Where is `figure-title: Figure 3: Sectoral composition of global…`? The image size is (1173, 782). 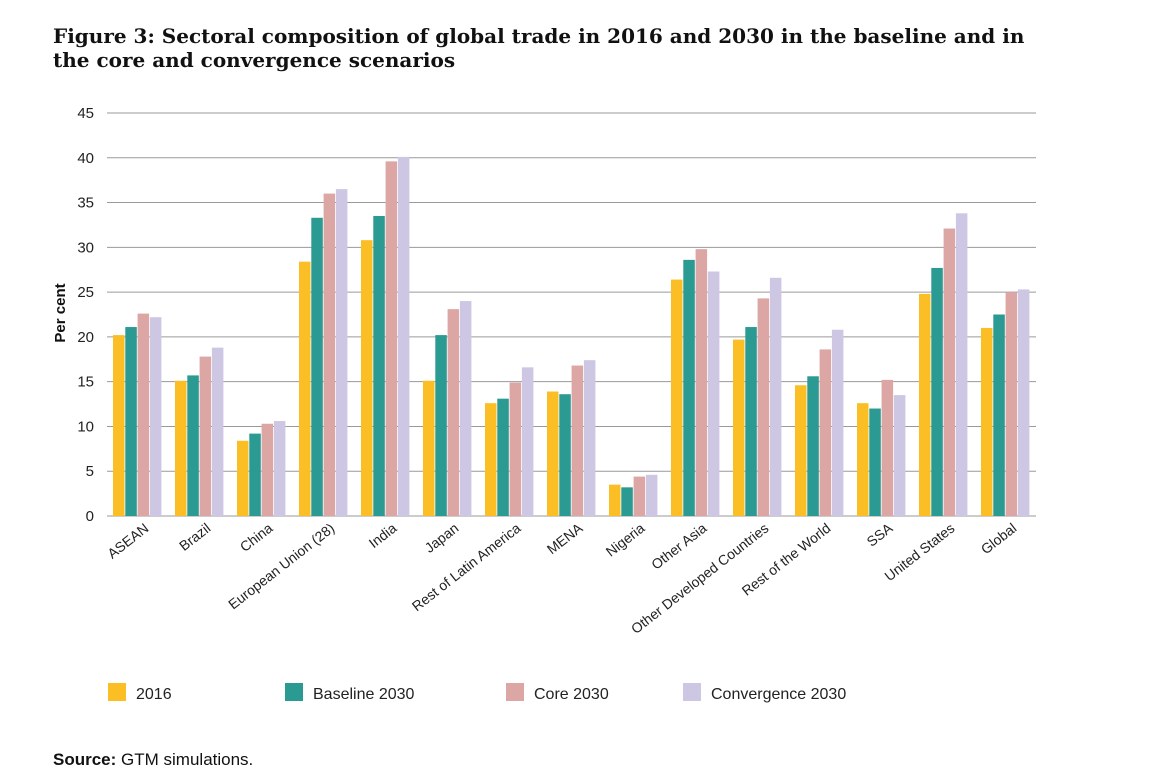
figure-title: Figure 3: Sectoral composition of global… is located at coordinates (539, 48).